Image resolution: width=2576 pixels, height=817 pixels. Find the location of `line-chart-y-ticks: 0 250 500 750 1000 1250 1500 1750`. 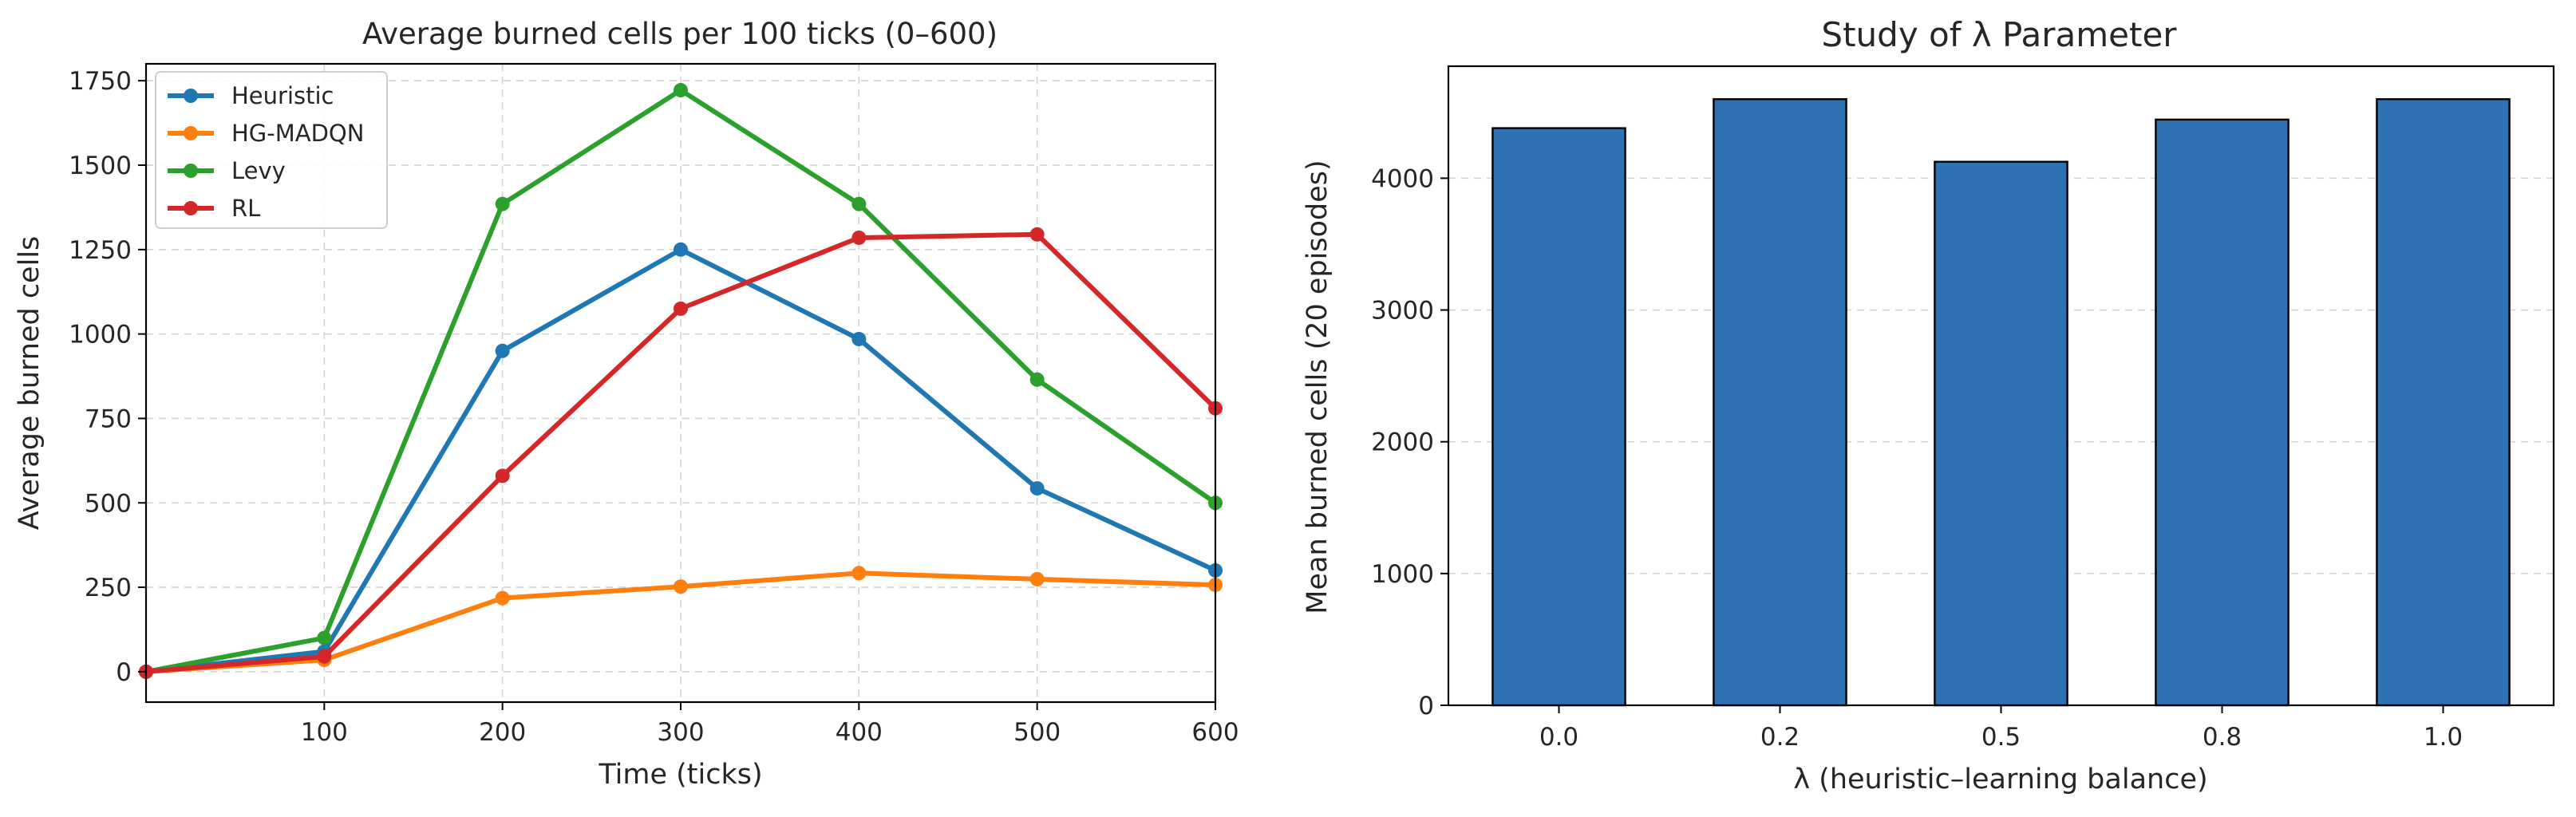

line-chart-y-ticks: 0 250 500 750 1000 1250 1500 1750 is located at coordinates (107, 377).